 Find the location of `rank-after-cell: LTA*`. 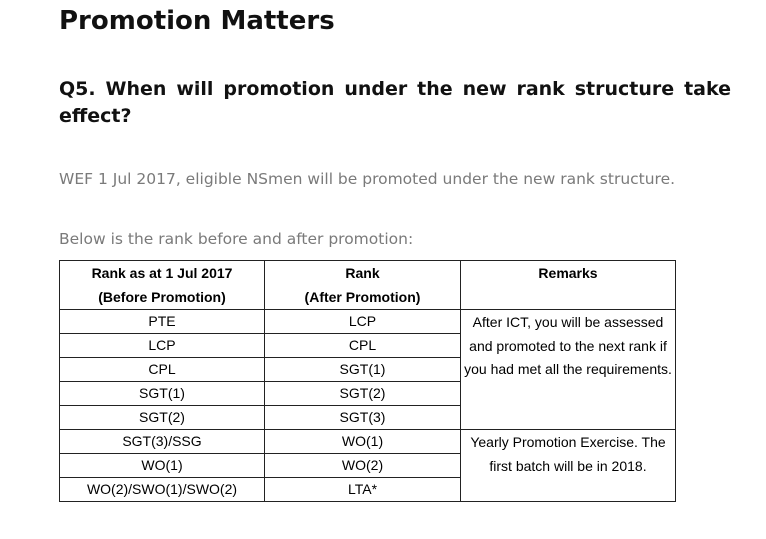

rank-after-cell: LTA* is located at coordinates (362, 489).